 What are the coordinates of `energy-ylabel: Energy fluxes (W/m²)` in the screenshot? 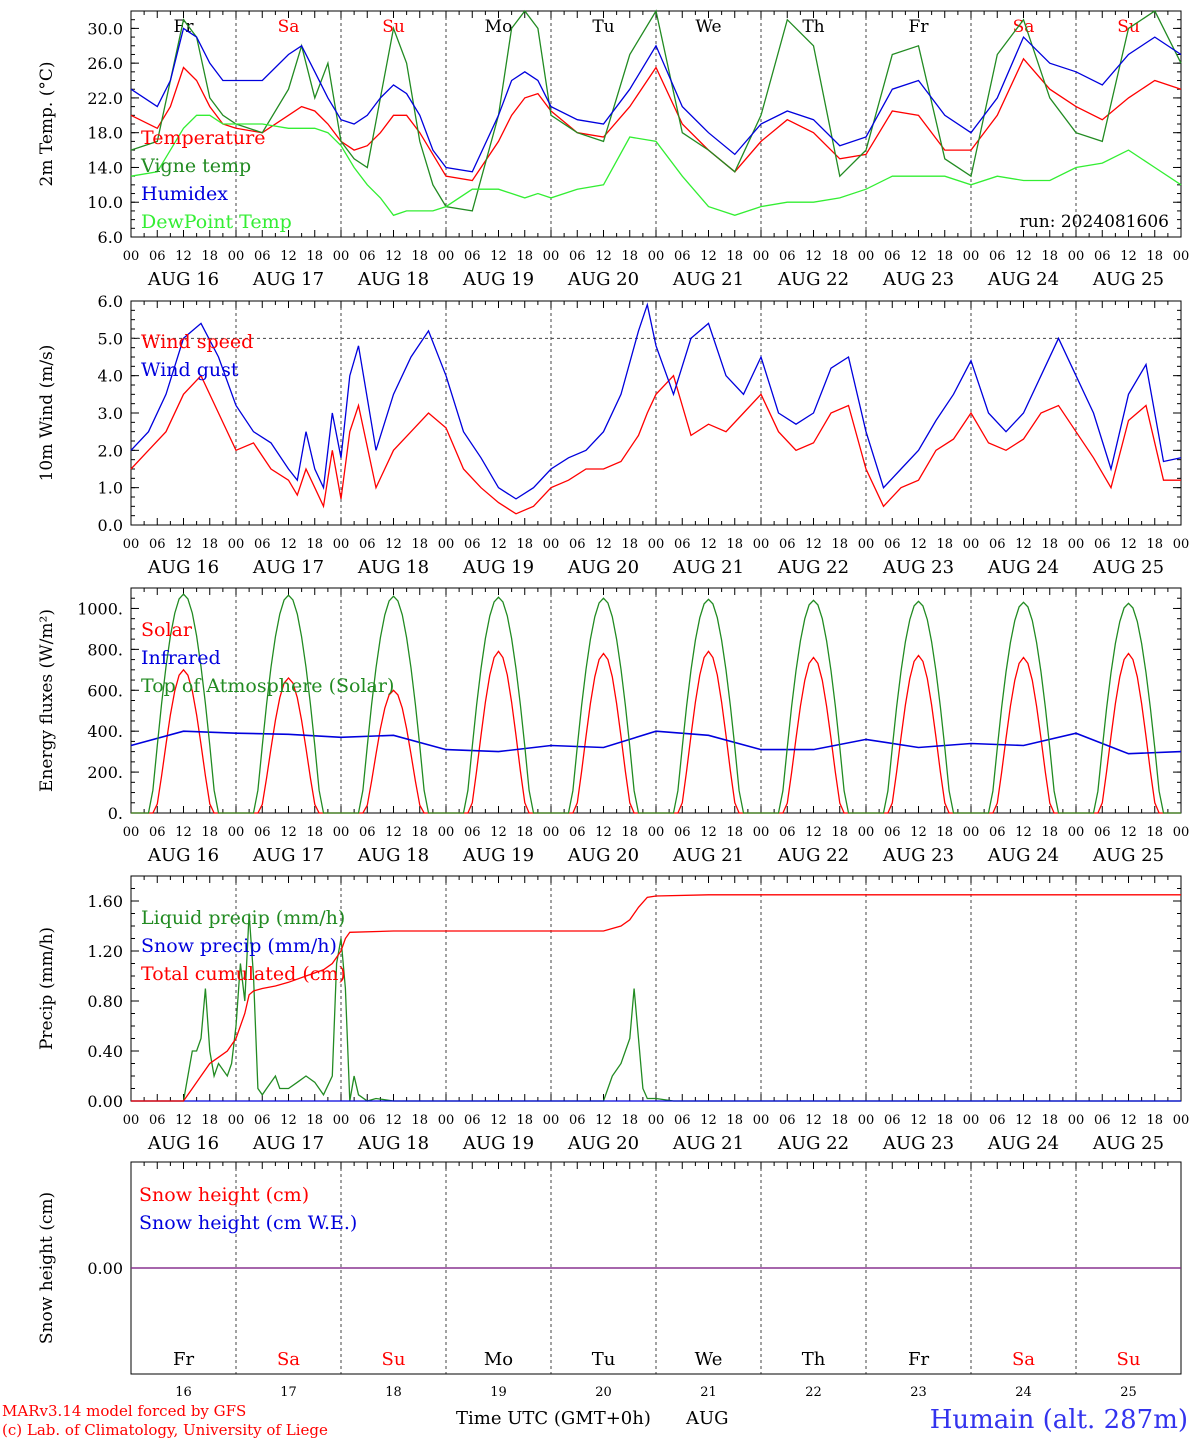 It's located at (47, 700).